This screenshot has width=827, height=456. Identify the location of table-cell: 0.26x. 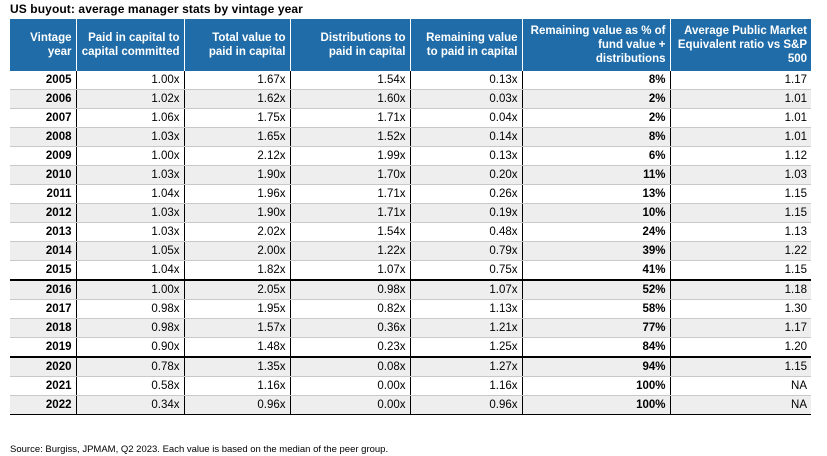
(465, 194).